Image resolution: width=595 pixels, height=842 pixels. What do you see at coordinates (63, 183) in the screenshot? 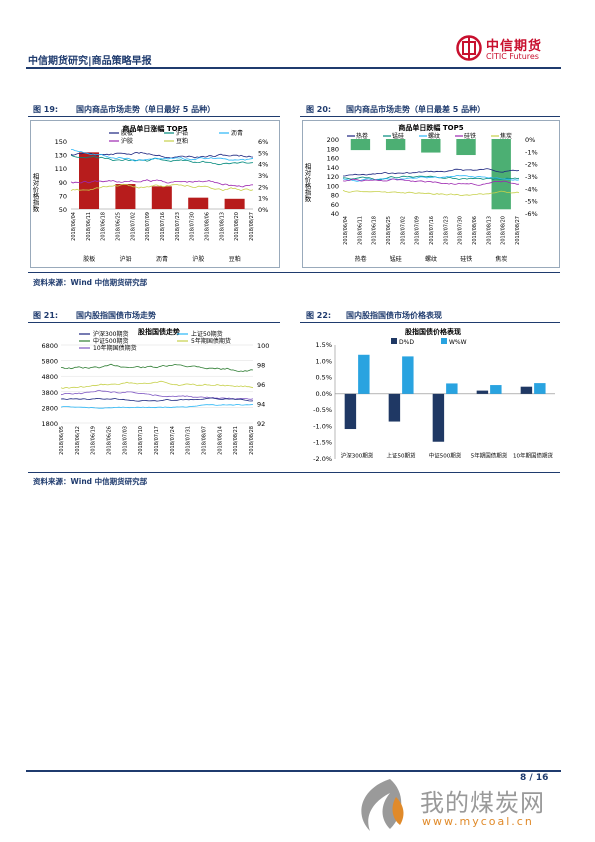
I see `y-tick-label: 90` at bounding box center [63, 183].